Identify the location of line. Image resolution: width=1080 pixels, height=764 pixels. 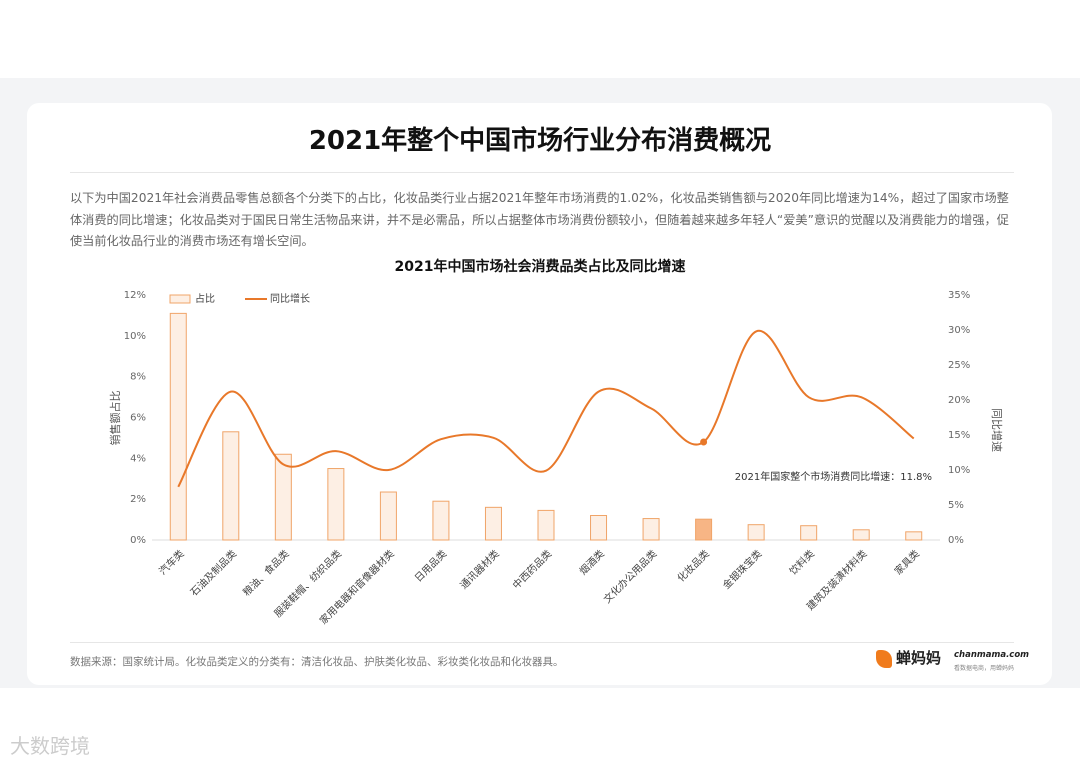
(546, 409).